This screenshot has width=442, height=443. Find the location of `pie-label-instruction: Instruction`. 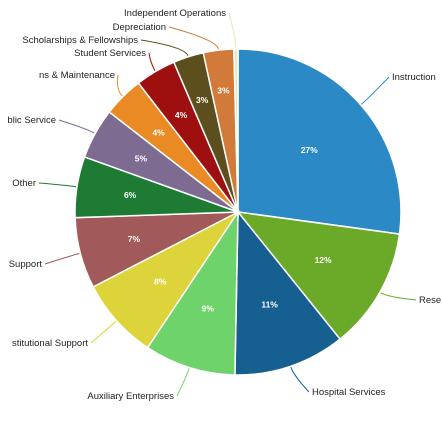

pie-label-instruction: Instruction is located at coordinates (414, 77).